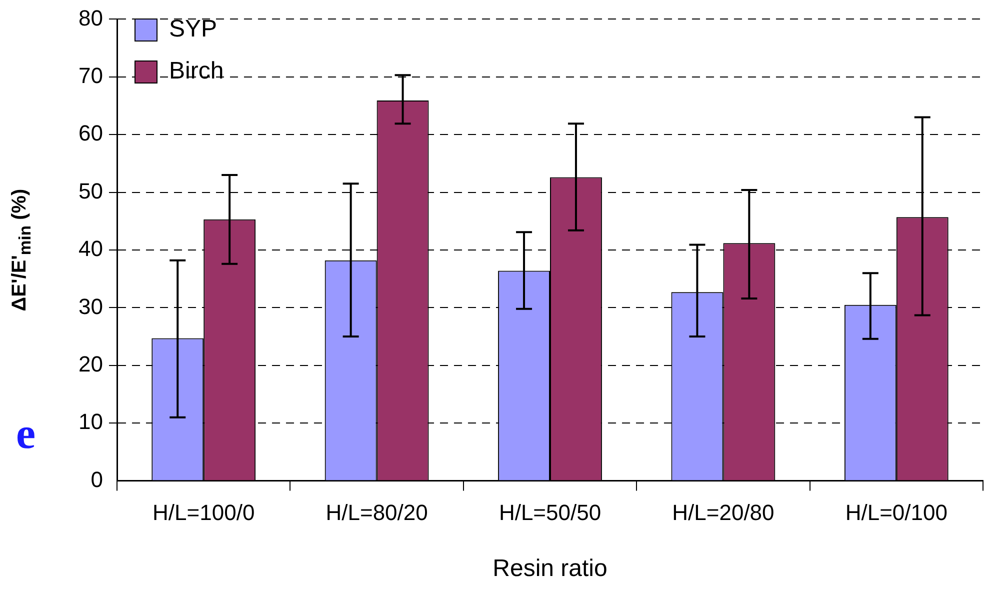 The width and height of the screenshot is (985, 592). Describe the element at coordinates (90, 133) in the screenshot. I see `y-tick-label: 60` at that location.